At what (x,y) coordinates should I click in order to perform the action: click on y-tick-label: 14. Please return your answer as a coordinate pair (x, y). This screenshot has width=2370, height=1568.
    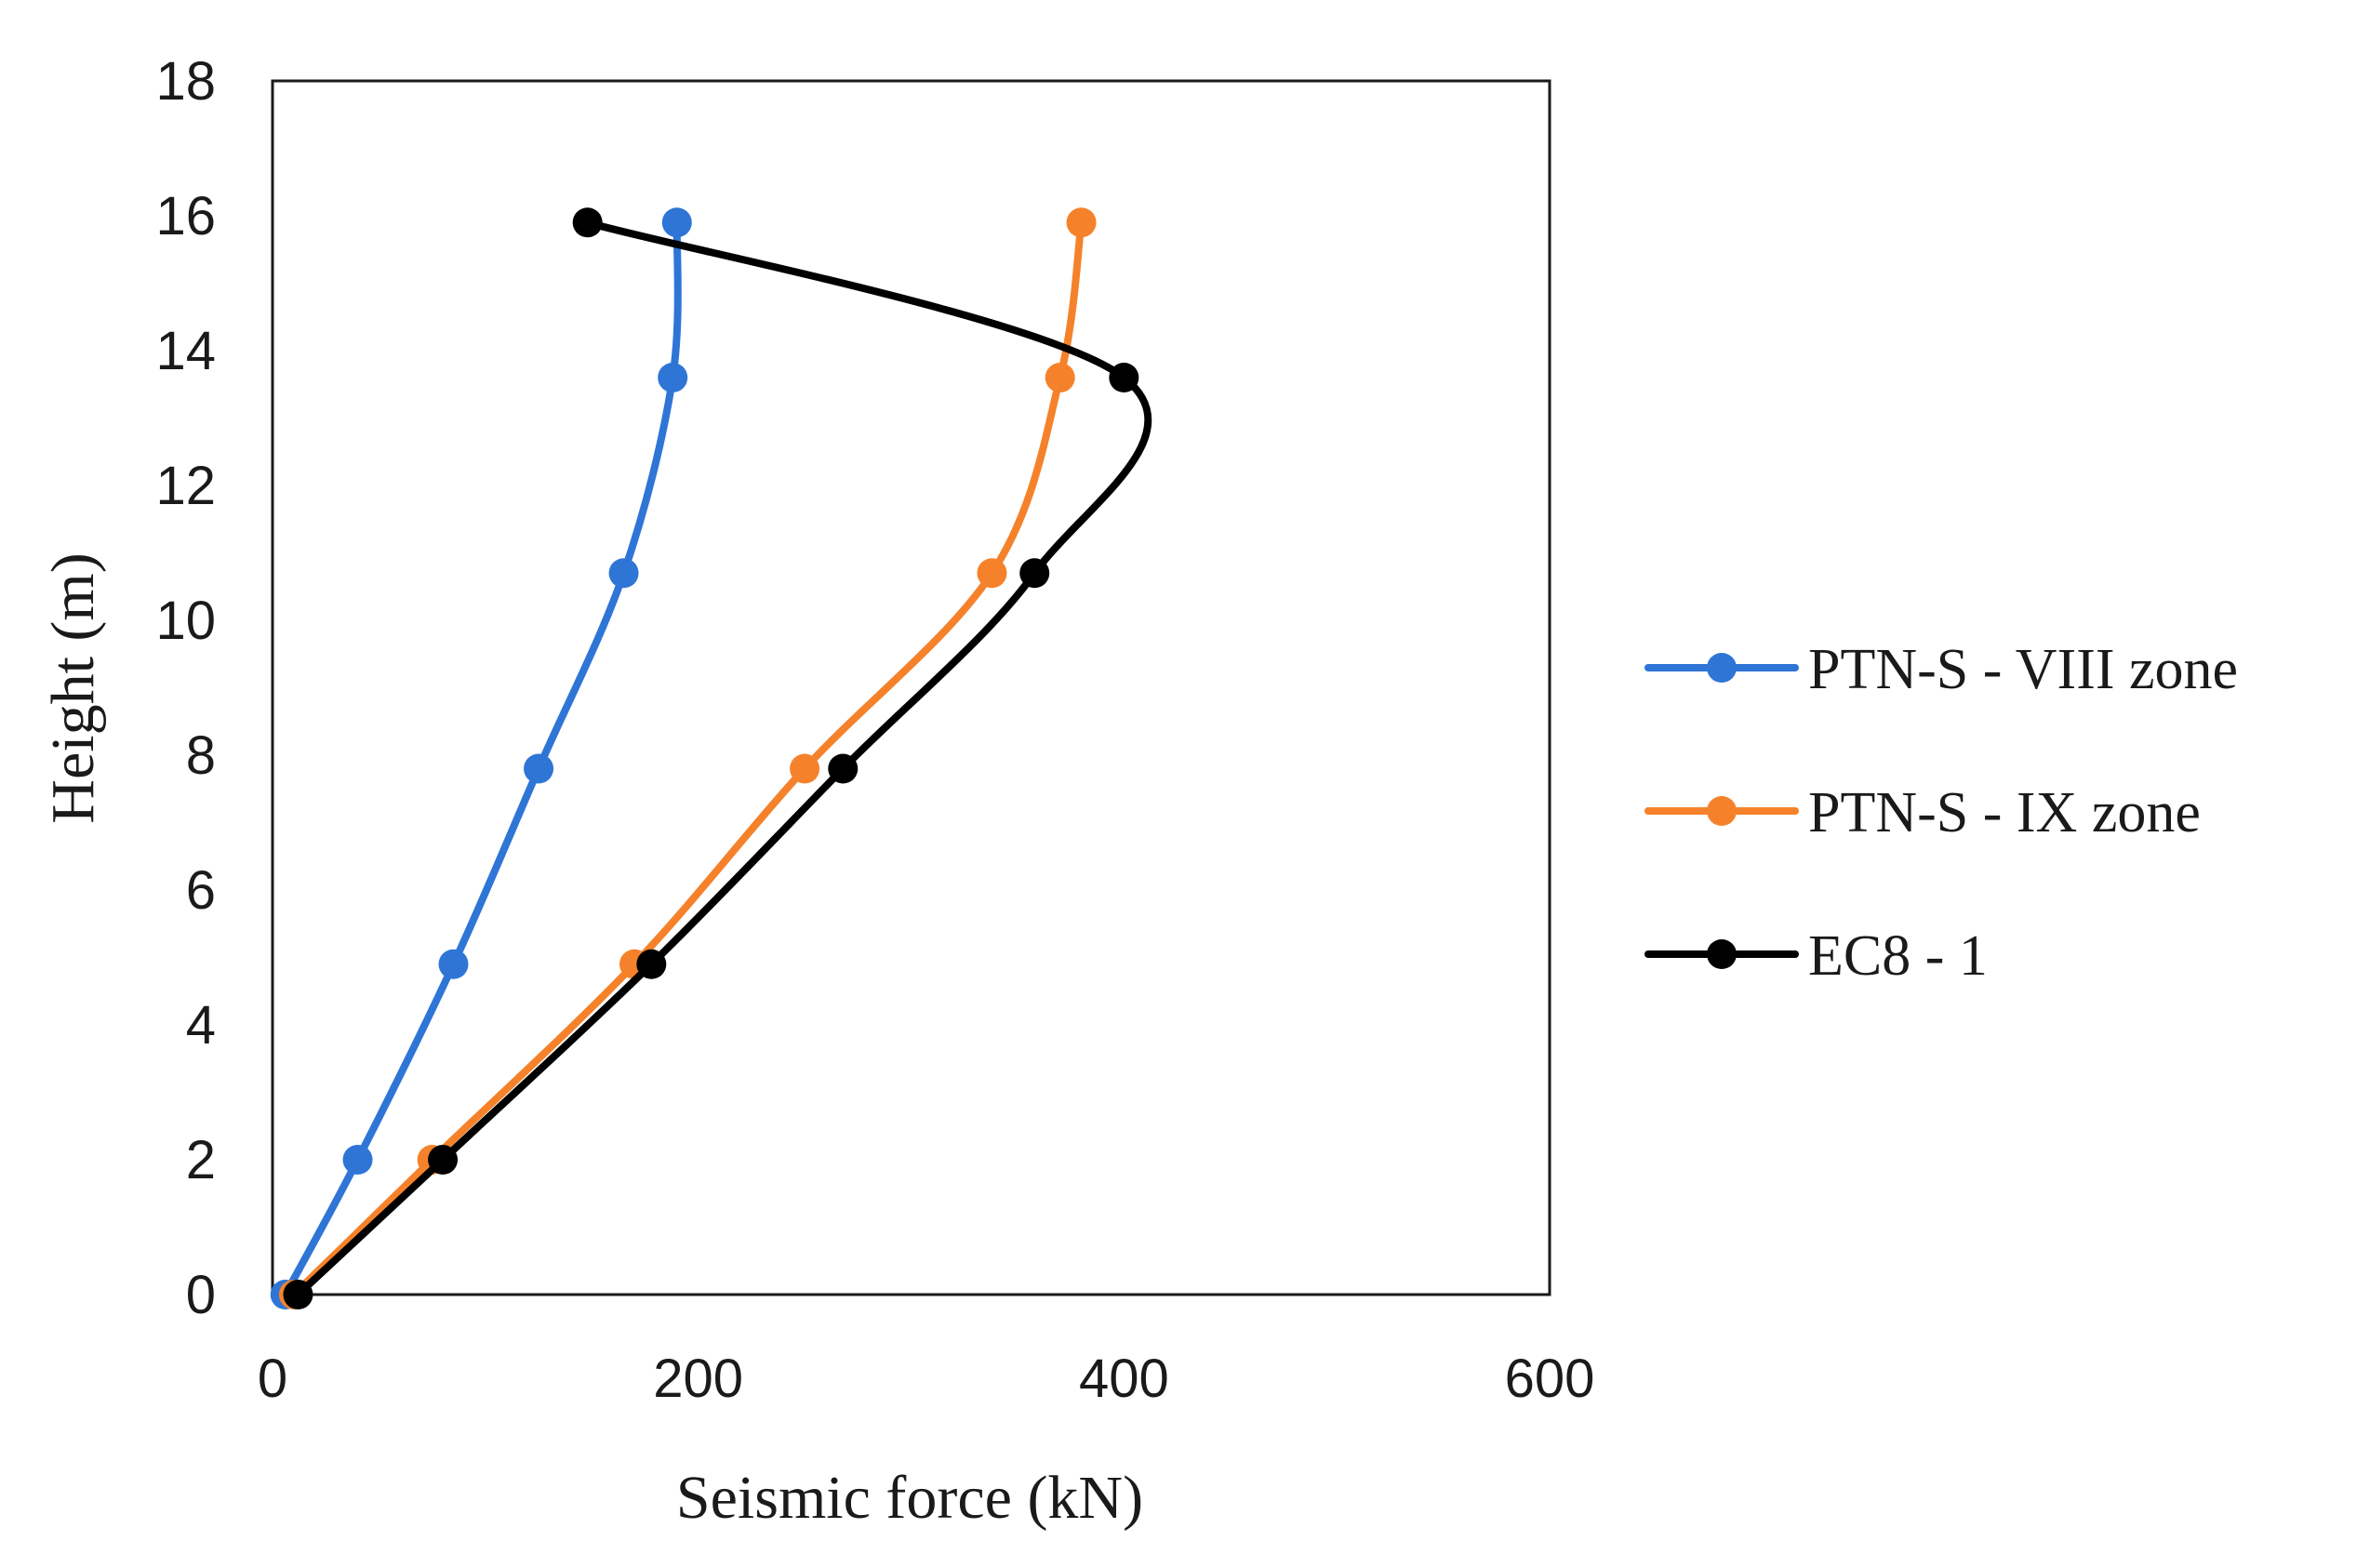
    Looking at the image, I should click on (186, 351).